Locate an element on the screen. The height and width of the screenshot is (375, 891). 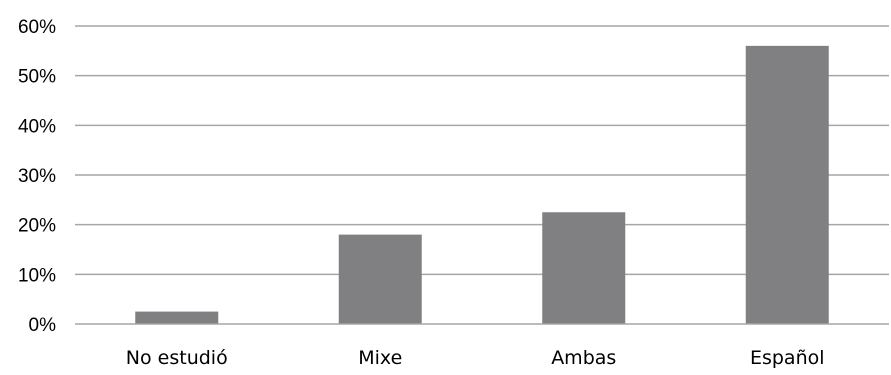
y-tick-label: 50% is located at coordinates (37, 77).